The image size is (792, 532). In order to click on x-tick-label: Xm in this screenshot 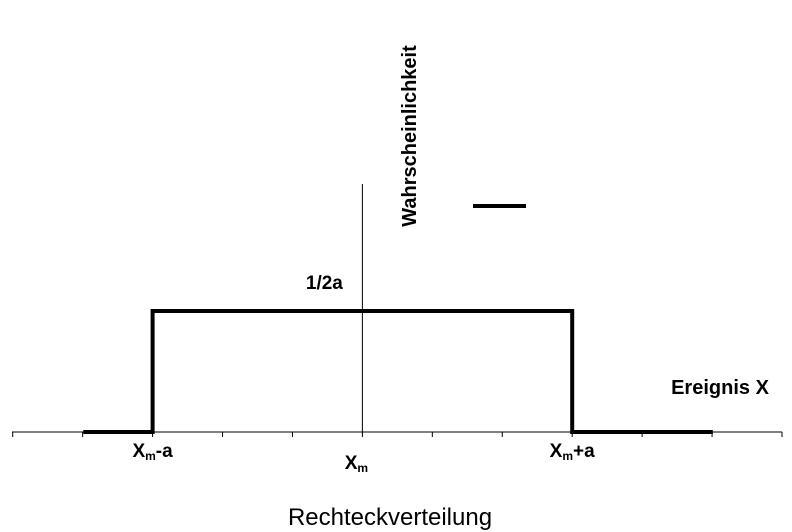, I will do `click(356, 464)`.